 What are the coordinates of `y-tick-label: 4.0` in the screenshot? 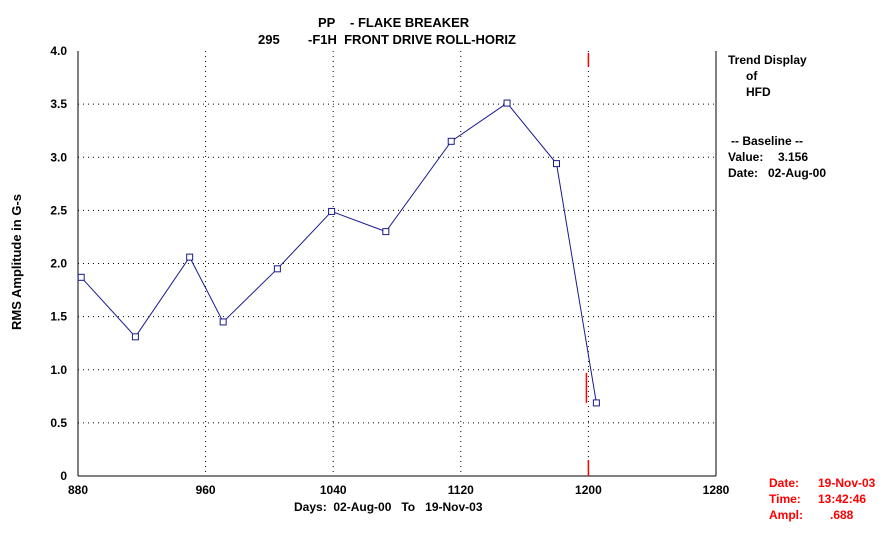 It's located at (58, 51).